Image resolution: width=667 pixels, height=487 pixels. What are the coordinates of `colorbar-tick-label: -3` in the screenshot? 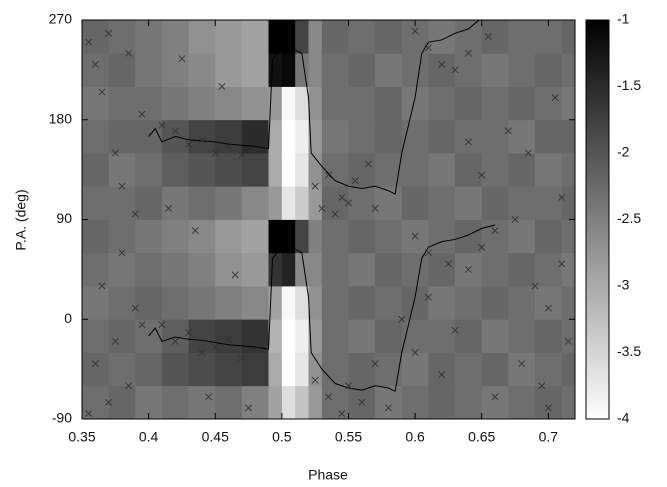 It's located at (623, 285).